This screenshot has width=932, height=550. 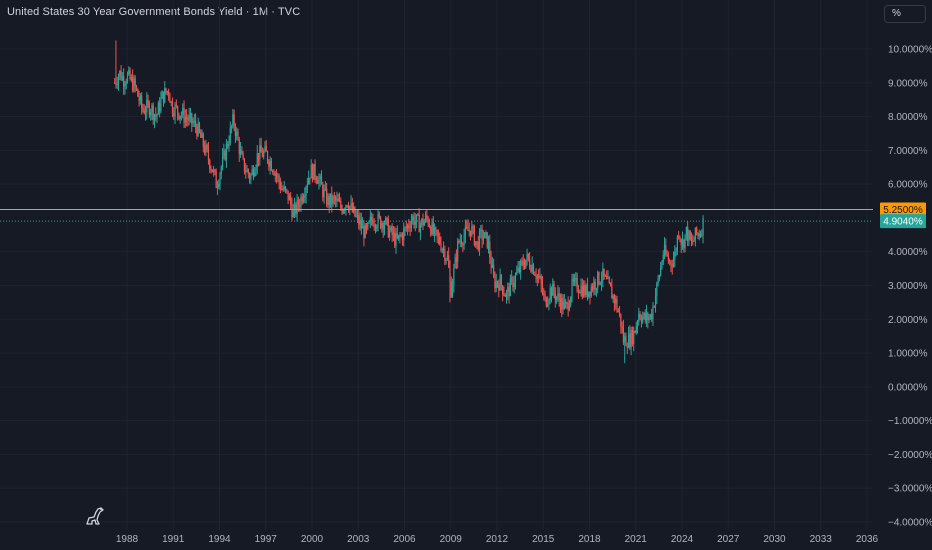 What do you see at coordinates (908, 387) in the screenshot?
I see `y-tick-label: 0.0000%` at bounding box center [908, 387].